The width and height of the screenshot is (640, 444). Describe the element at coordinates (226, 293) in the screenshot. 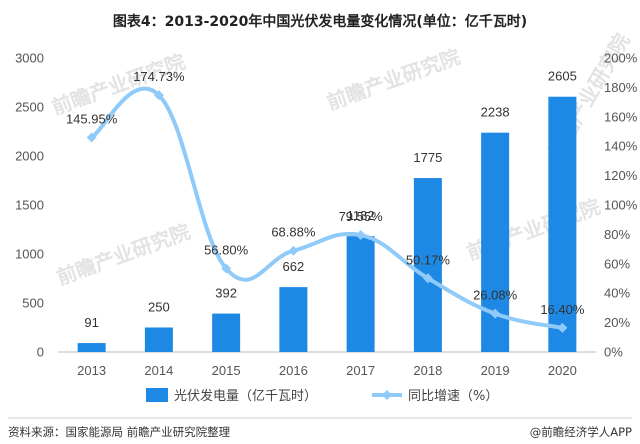

I see `bar-value-label: 392` at that location.